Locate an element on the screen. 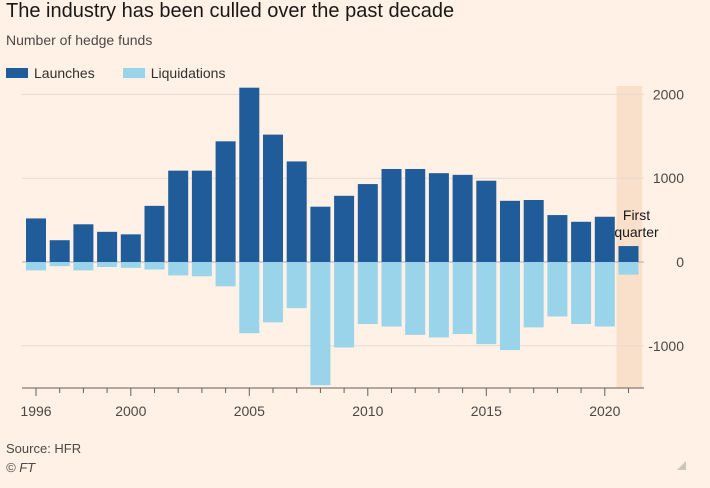 The width and height of the screenshot is (710, 488). copyright-note: © FT is located at coordinates (21, 467).